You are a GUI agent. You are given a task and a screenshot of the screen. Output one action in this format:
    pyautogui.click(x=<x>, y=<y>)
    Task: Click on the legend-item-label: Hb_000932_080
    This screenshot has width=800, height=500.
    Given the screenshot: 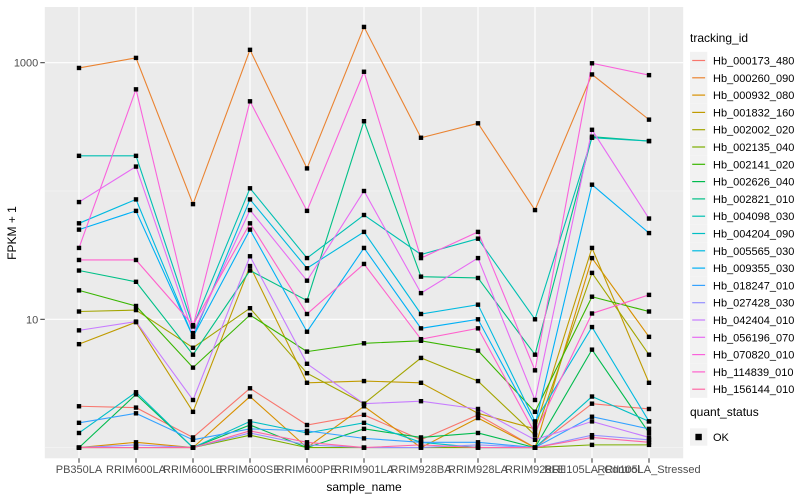 What is the action you would take?
    pyautogui.click(x=753, y=96)
    